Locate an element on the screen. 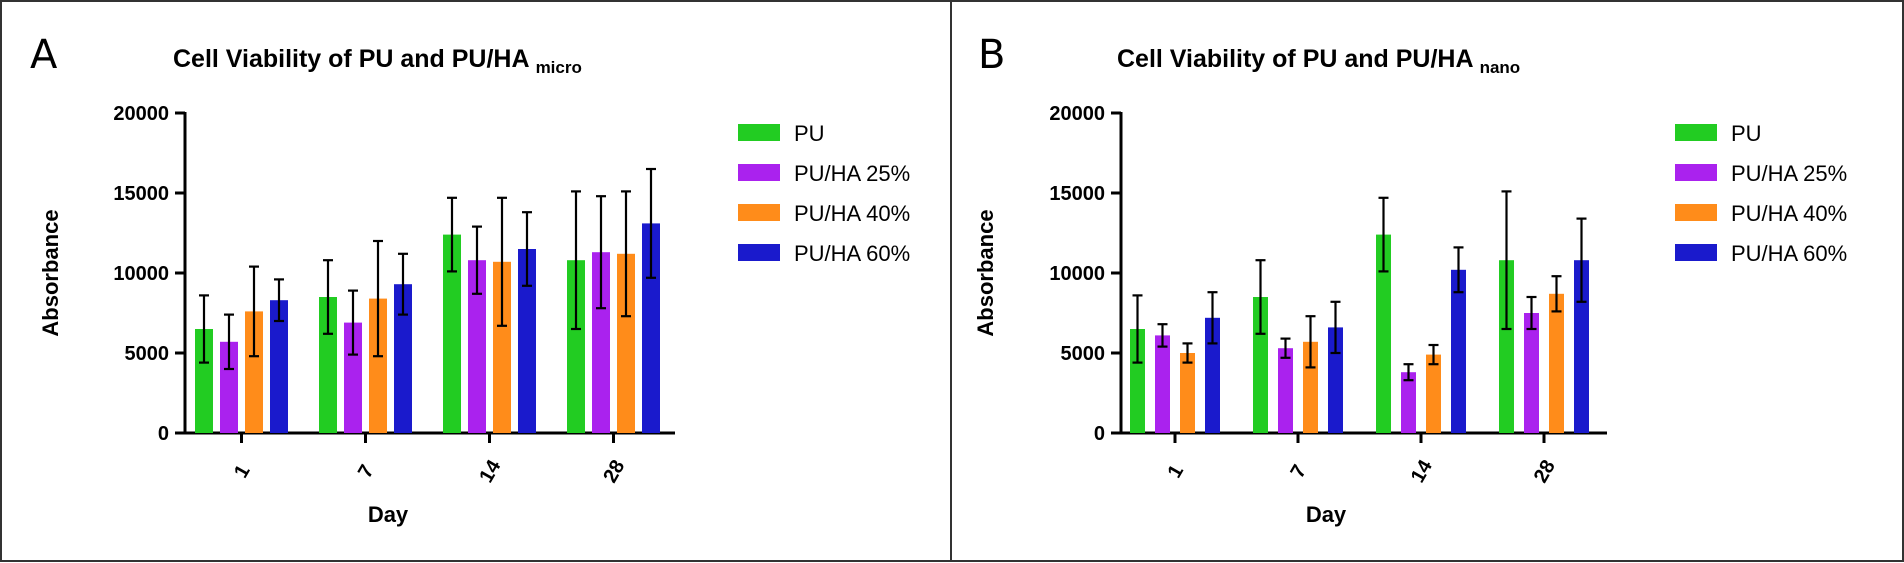 The height and width of the screenshot is (563, 1904). panel-b-legend-label: PU/HA 25% is located at coordinates (1789, 173).